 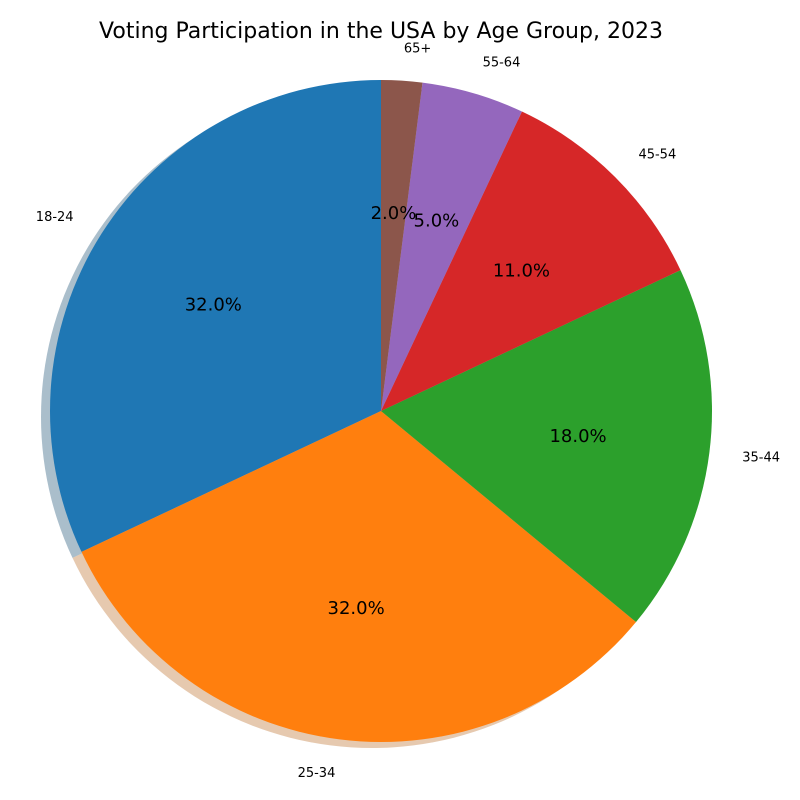 I want to click on pie-slice-65+, so click(x=402, y=245).